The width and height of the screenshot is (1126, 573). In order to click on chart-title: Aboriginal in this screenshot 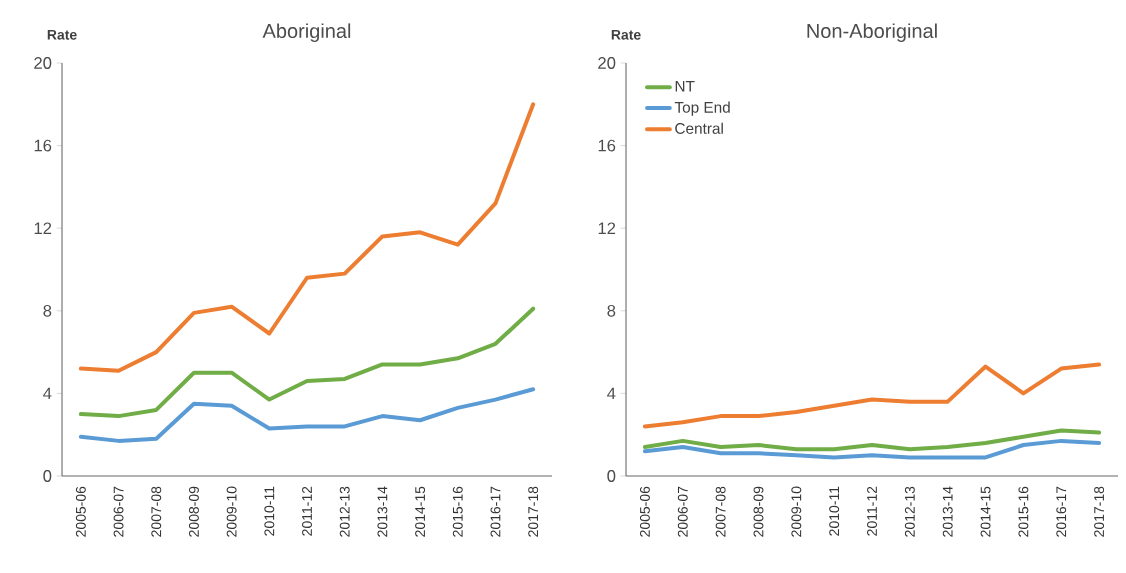, I will do `click(306, 33)`.